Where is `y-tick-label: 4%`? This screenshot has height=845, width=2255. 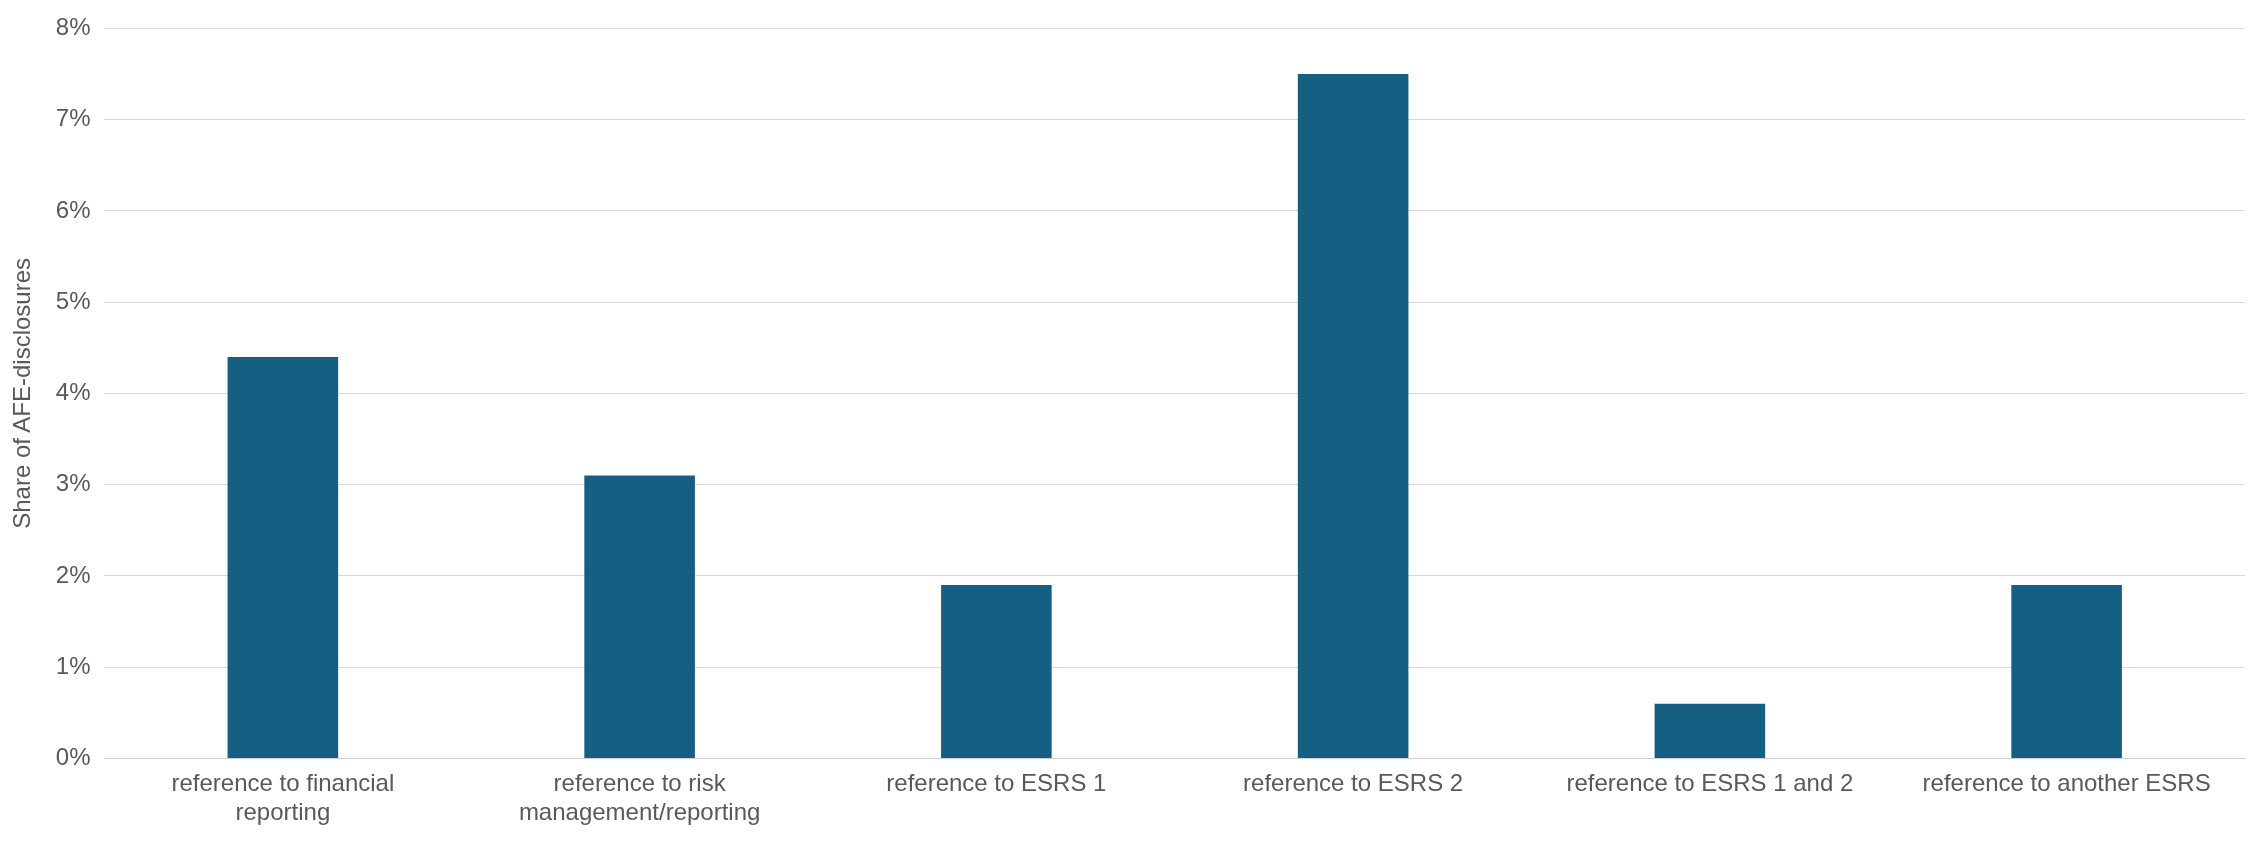
y-tick-label: 4% is located at coordinates (73, 392).